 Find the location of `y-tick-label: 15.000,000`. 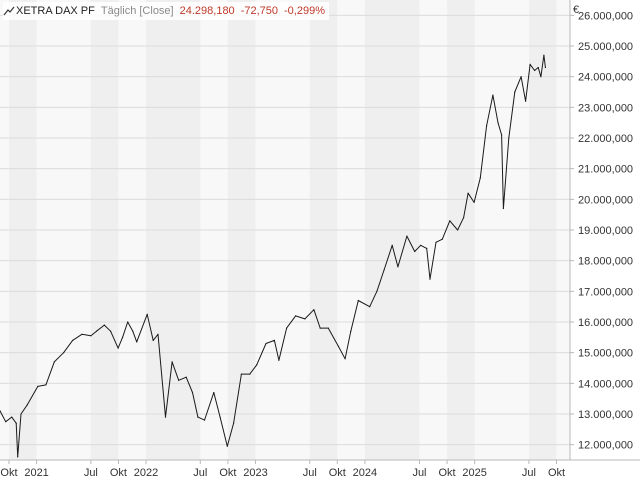

y-tick-label: 15.000,000 is located at coordinates (605, 354).